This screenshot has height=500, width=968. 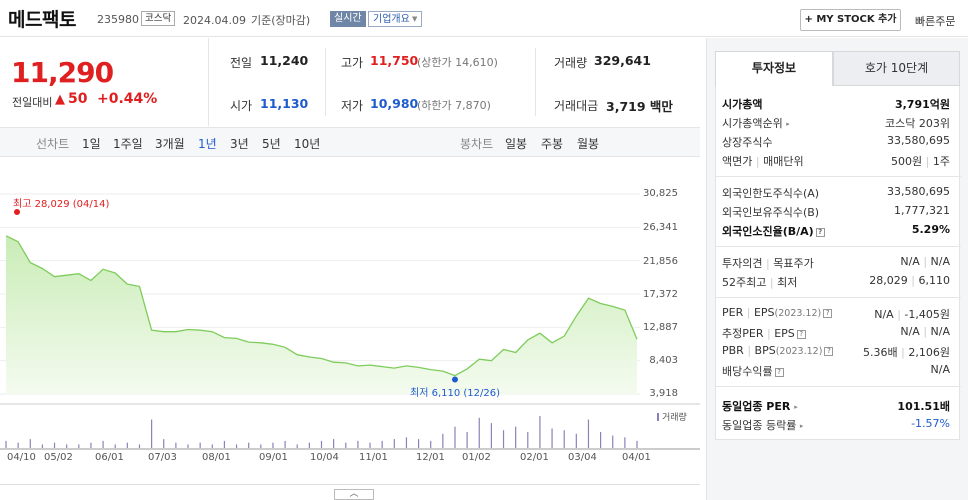 I want to click on y-tick: 26,341, so click(x=660, y=227).